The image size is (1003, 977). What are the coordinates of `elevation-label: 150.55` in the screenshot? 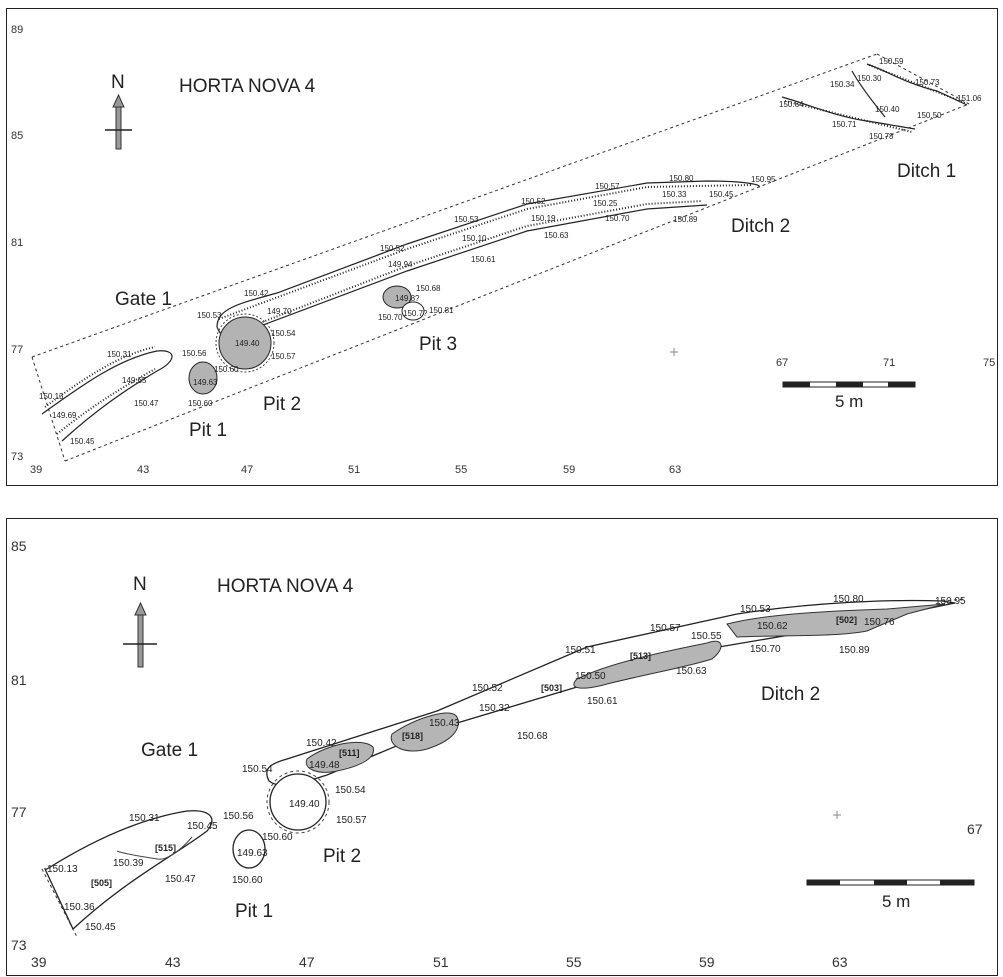 It's located at (706, 636).